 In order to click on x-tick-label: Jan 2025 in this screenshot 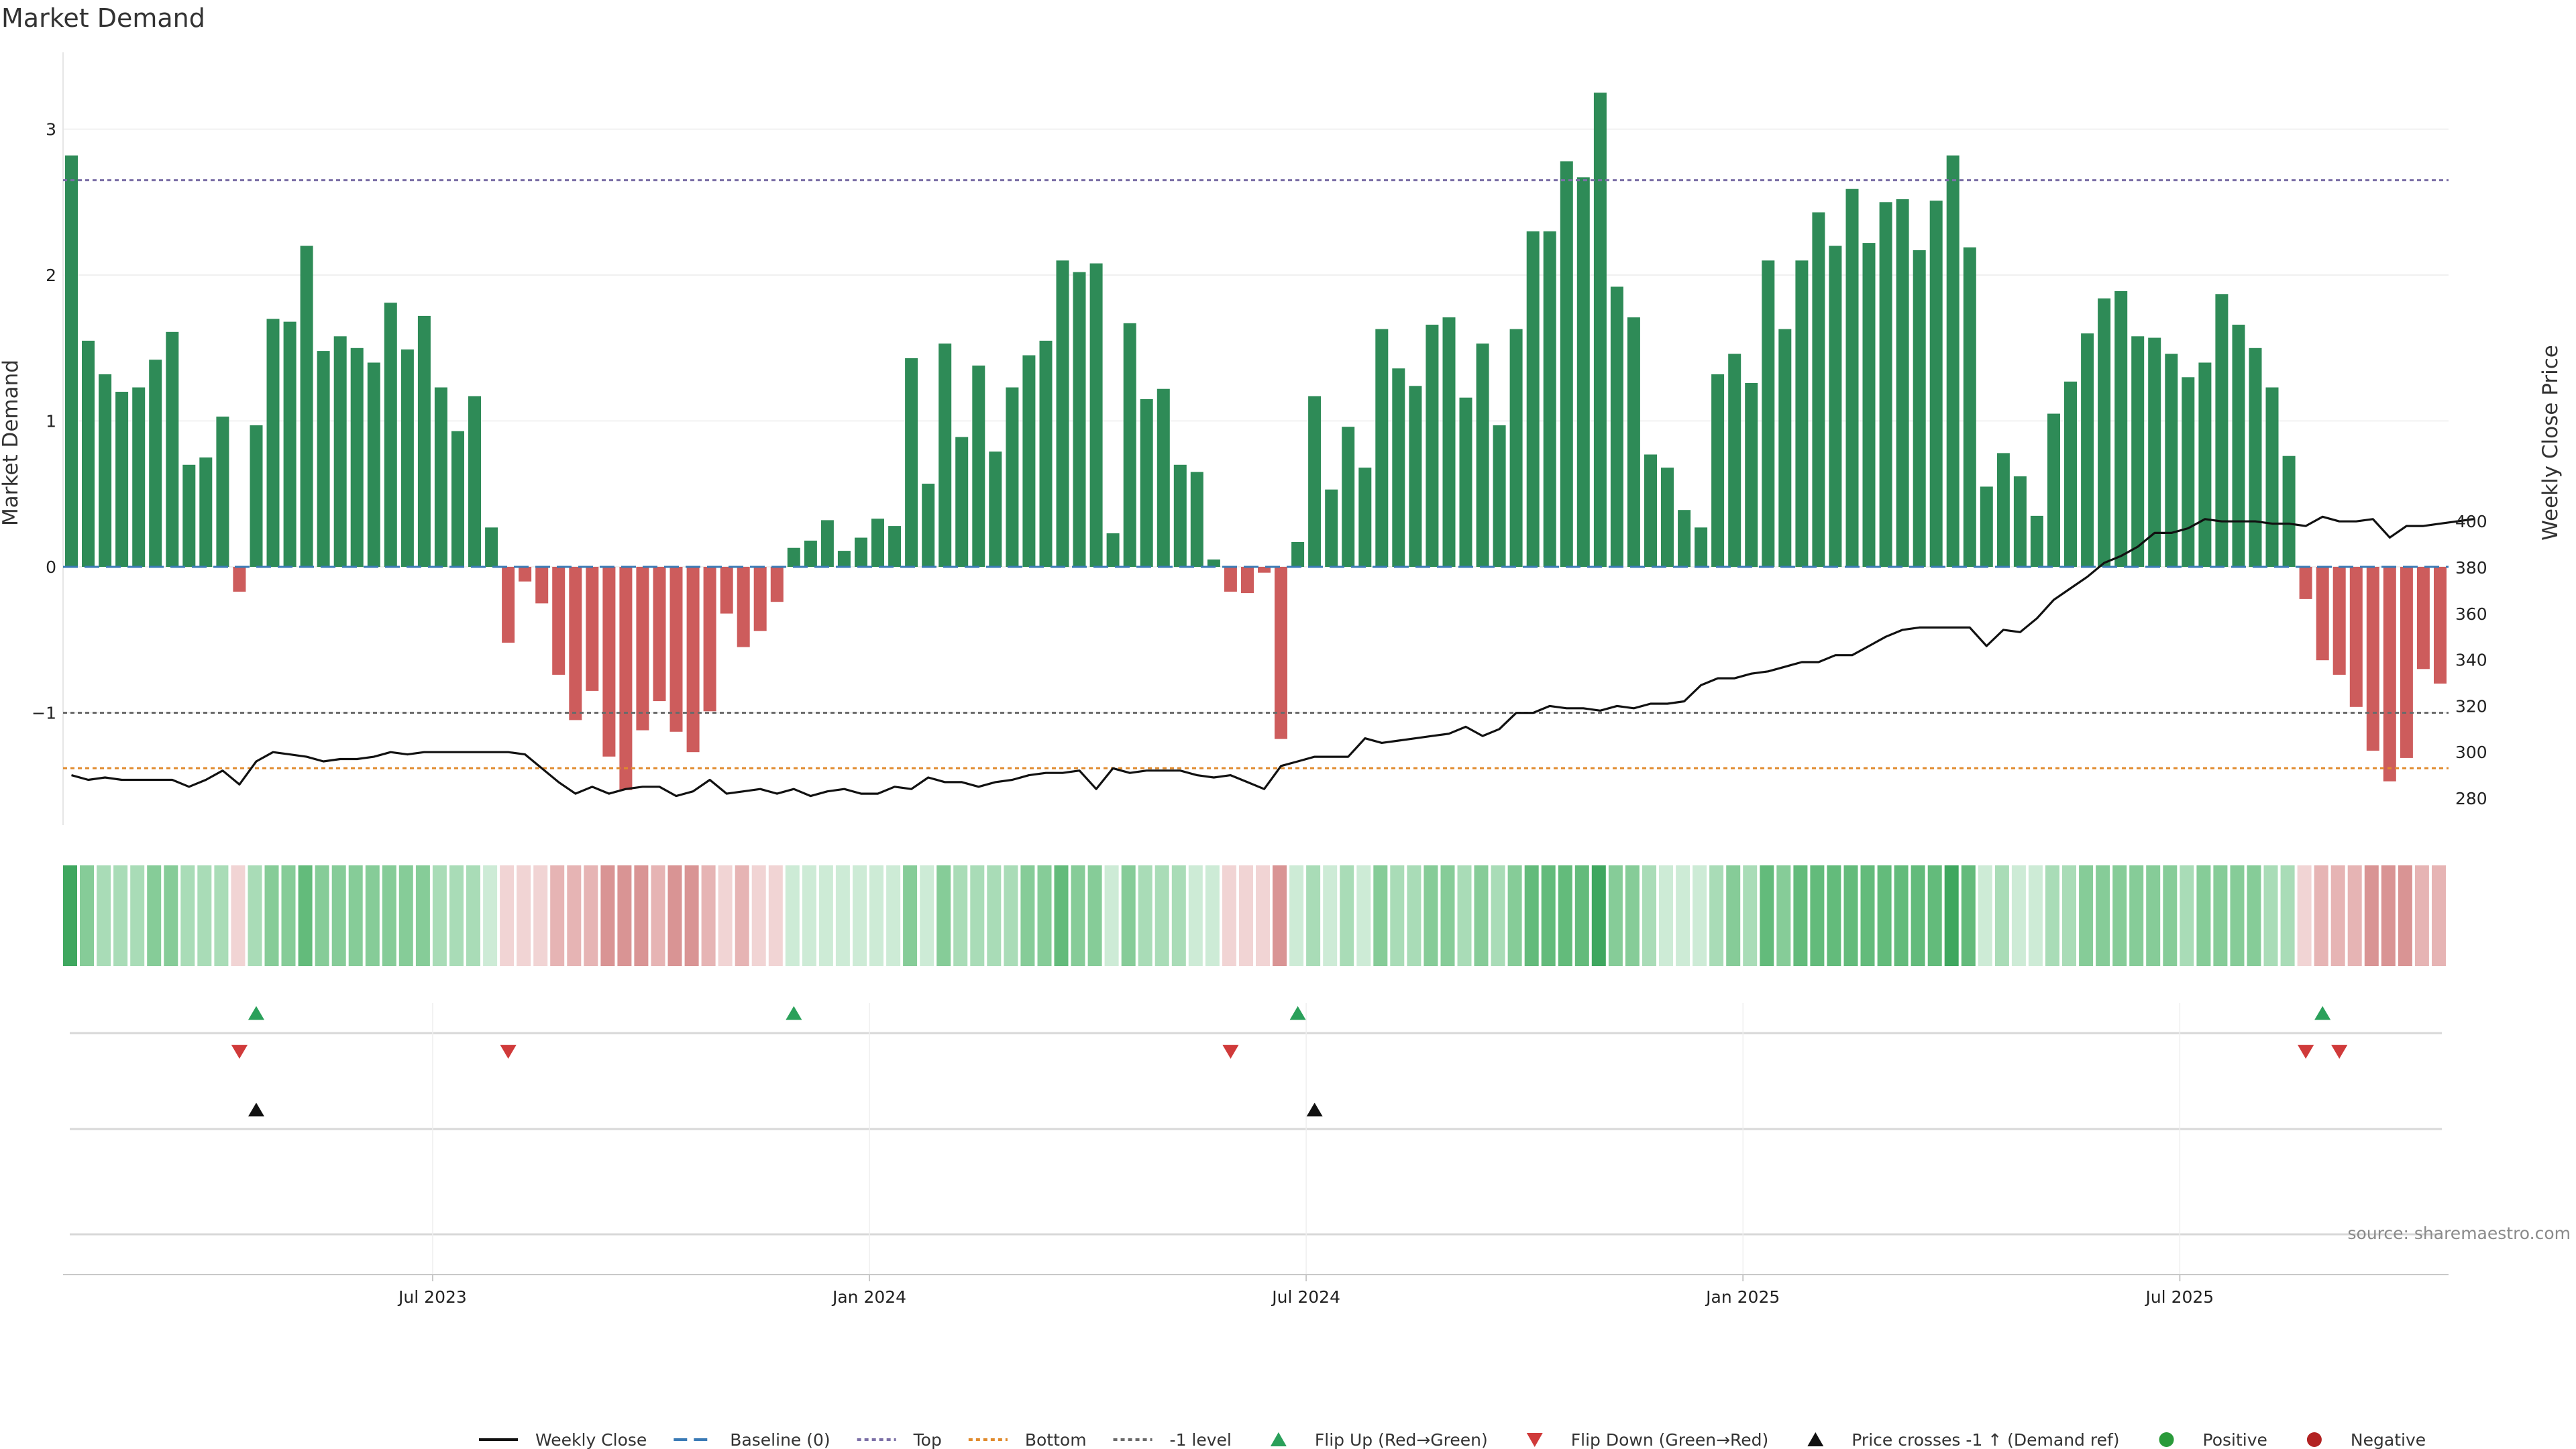, I will do `click(1742, 1297)`.